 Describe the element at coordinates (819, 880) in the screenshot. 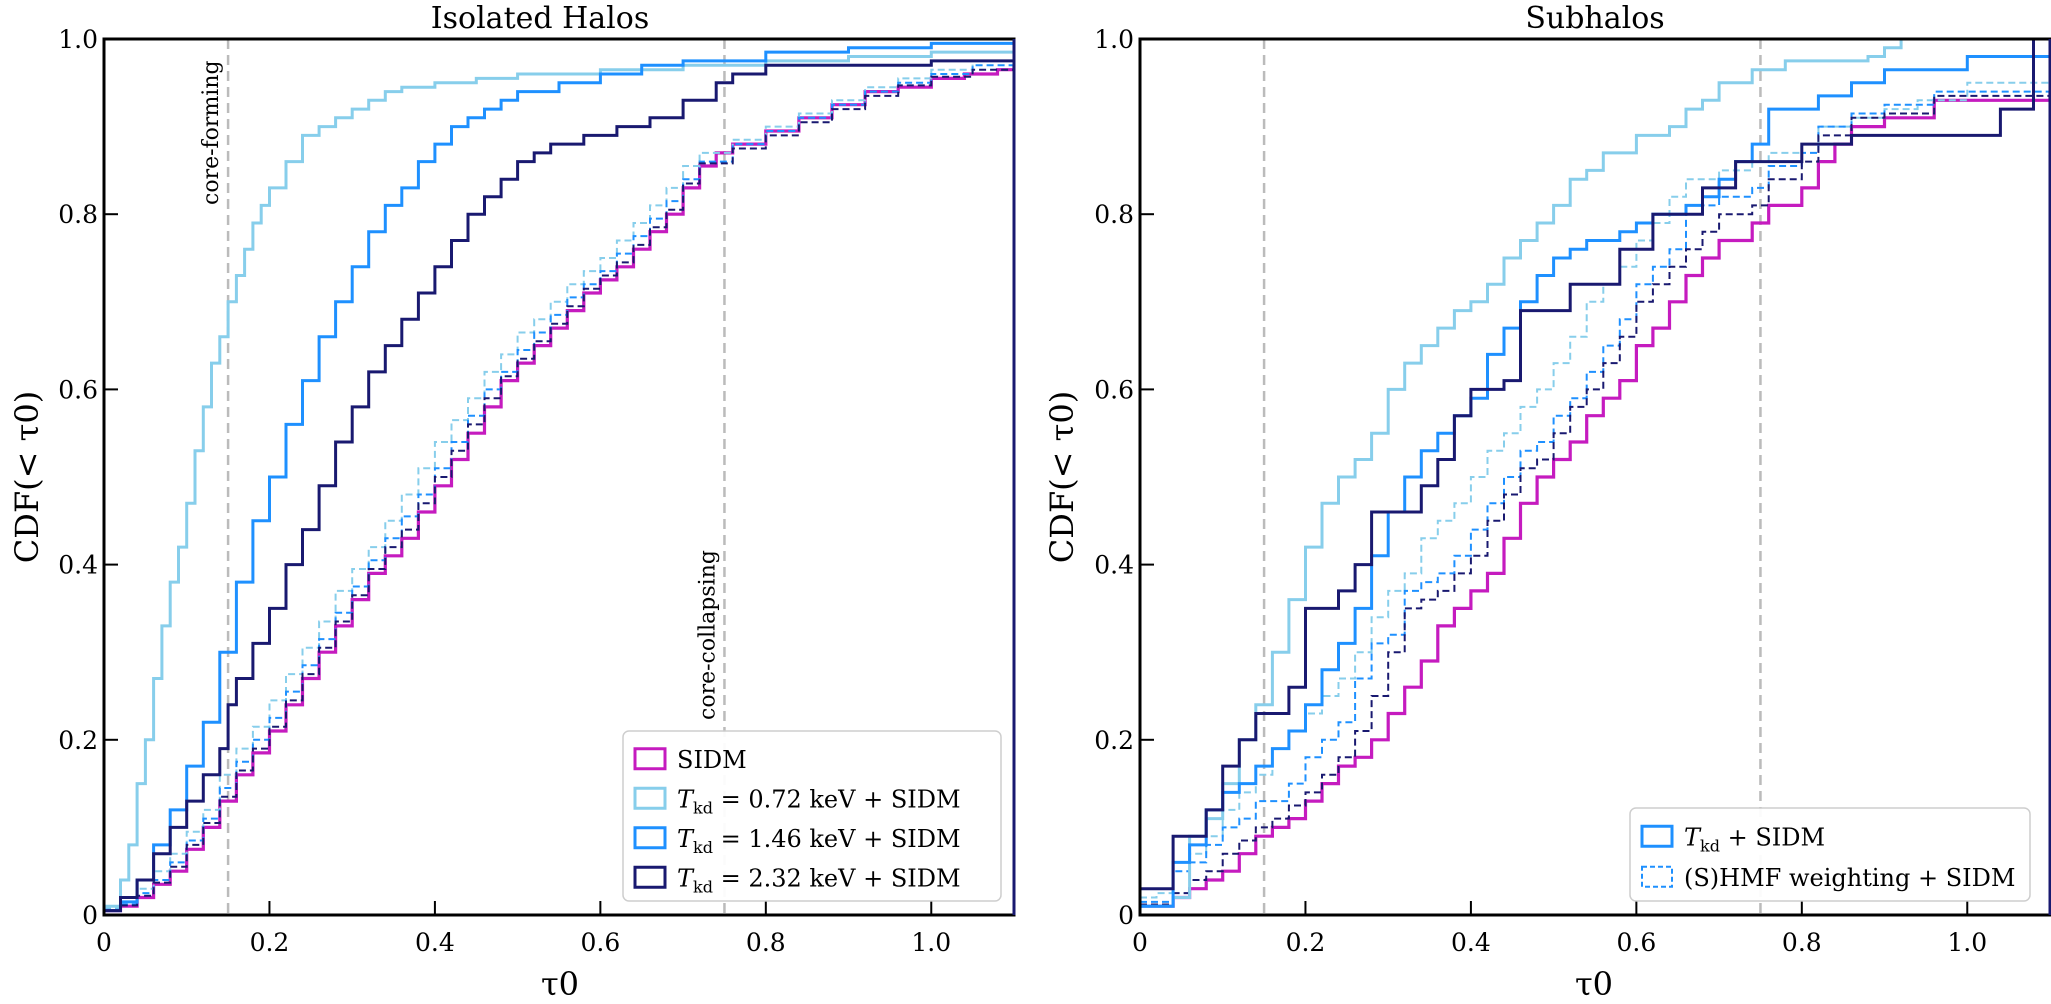

I see `legend-label: Tkd = 2.32 keV + SIDM` at that location.